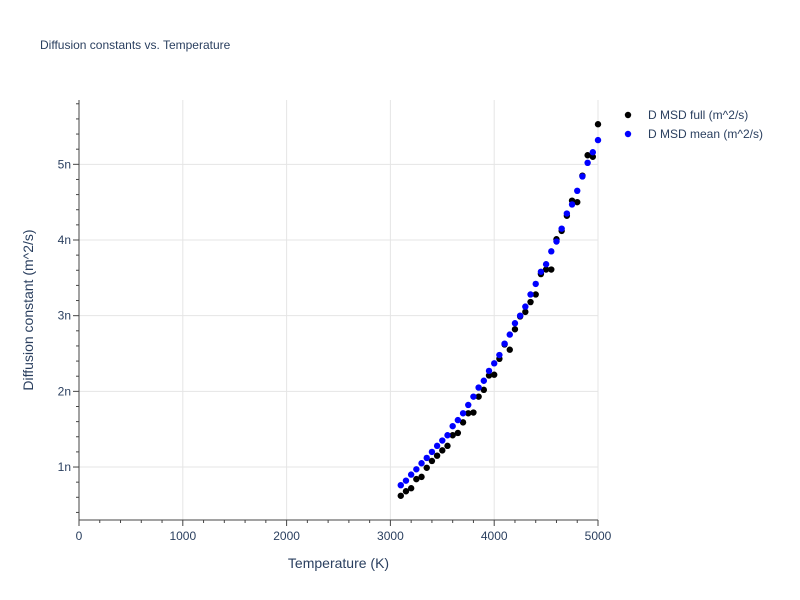  What do you see at coordinates (64, 467) in the screenshot?
I see `y-tick-label: 1n` at bounding box center [64, 467].